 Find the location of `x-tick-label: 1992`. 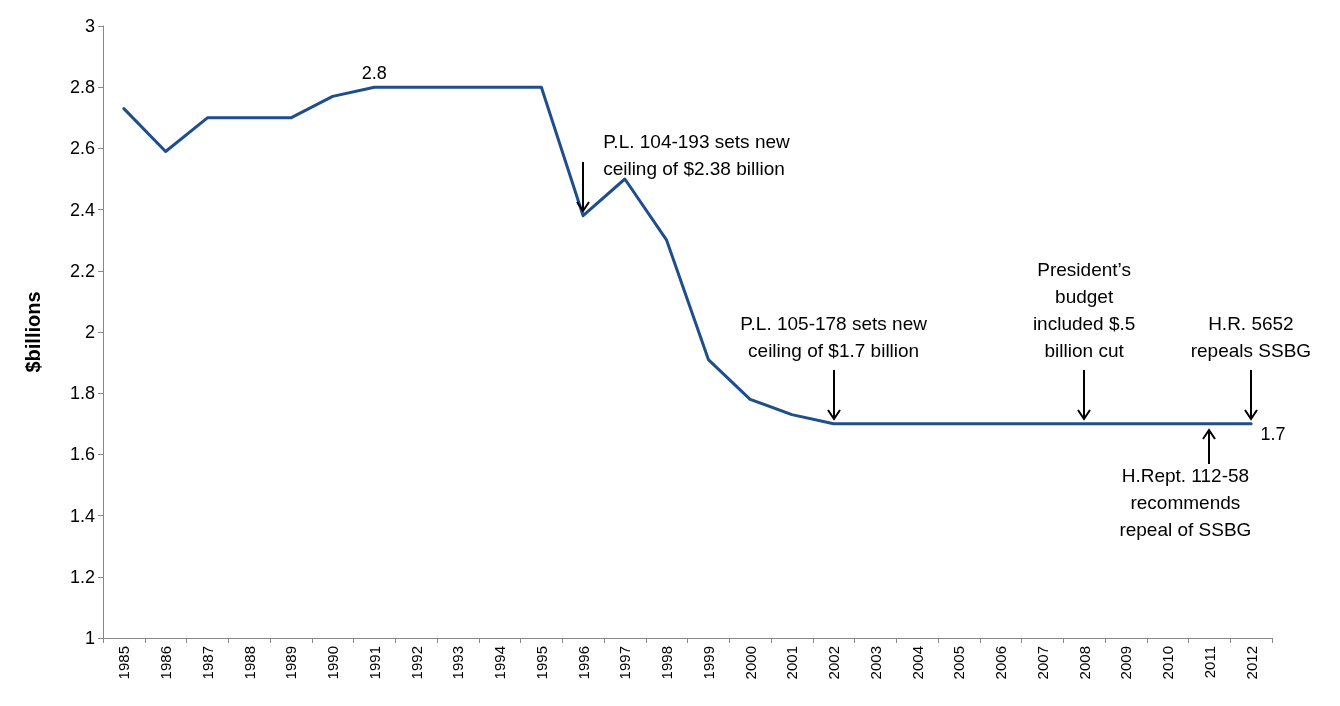

x-tick-label: 1992 is located at coordinates (416, 663).